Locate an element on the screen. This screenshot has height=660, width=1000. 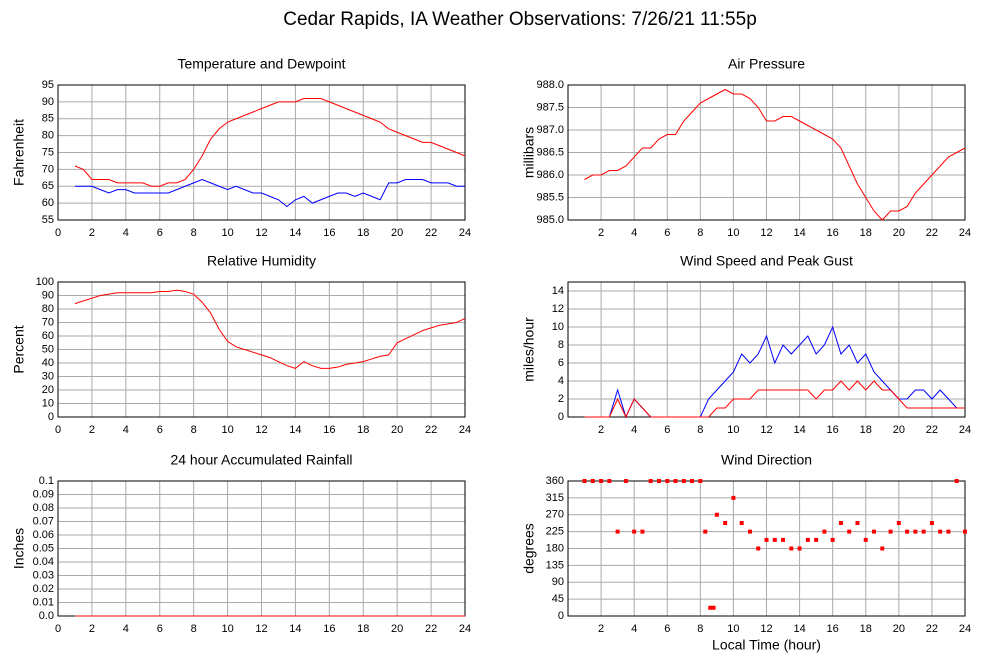
y-tick-label: 45 is located at coordinates (558, 599).